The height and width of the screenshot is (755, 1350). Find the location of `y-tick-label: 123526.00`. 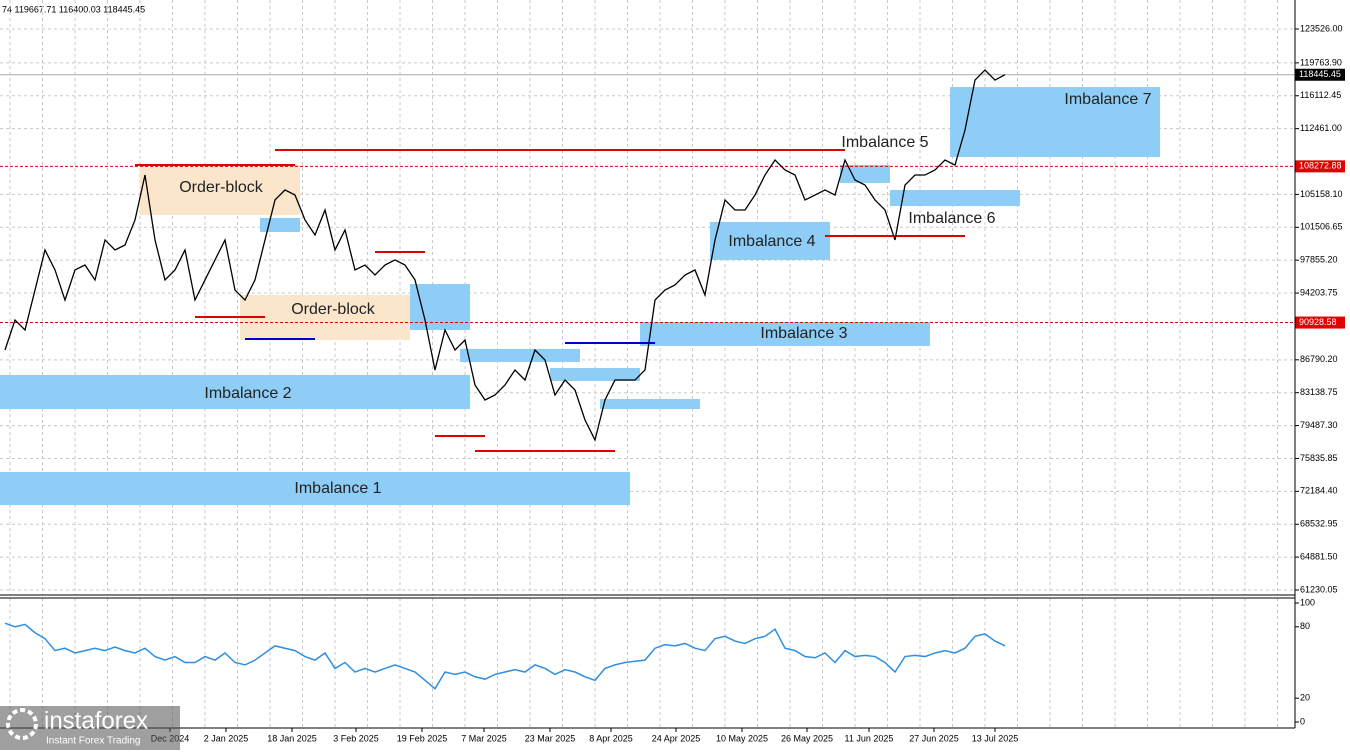

y-tick-label: 123526.00 is located at coordinates (1321, 28).